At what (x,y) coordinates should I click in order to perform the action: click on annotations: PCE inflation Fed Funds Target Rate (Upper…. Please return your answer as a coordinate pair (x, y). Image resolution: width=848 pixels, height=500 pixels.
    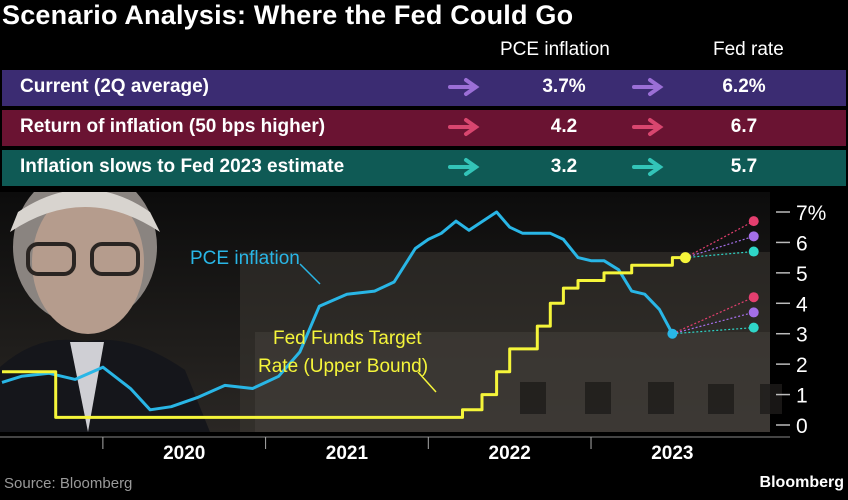
    Looking at the image, I should click on (313, 320).